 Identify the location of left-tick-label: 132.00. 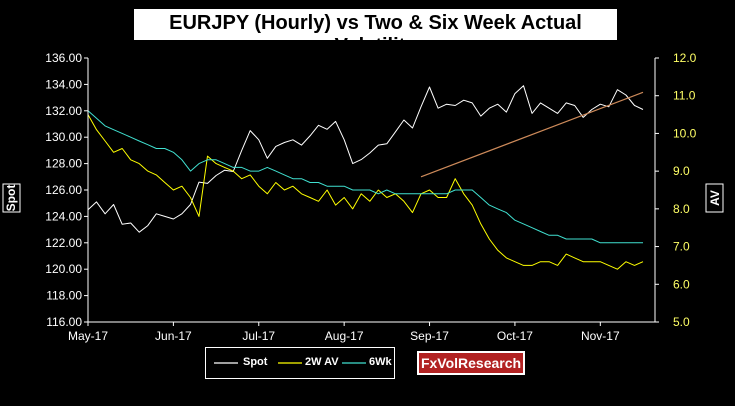
(63, 111).